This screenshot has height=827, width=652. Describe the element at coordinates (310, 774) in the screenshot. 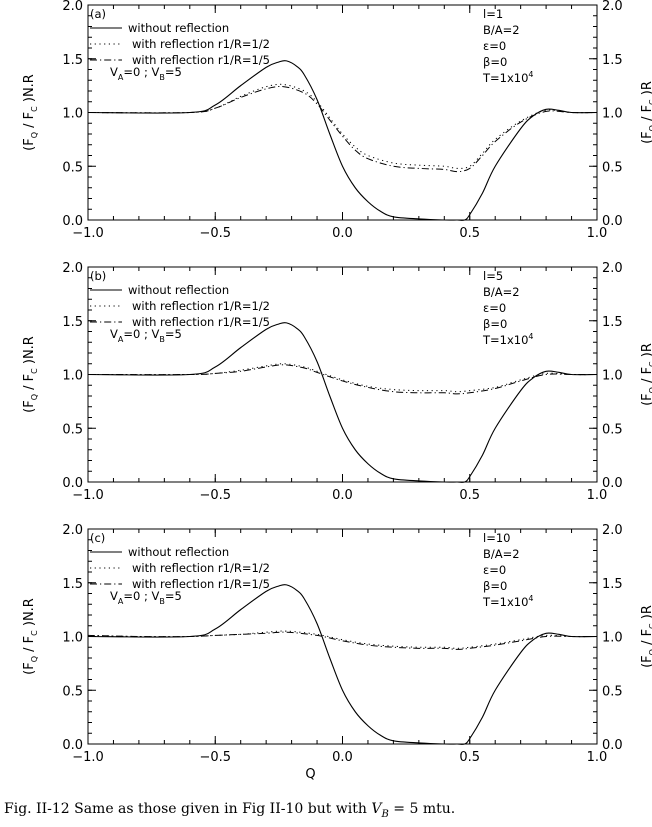

I see `x-axis-title: Q` at that location.